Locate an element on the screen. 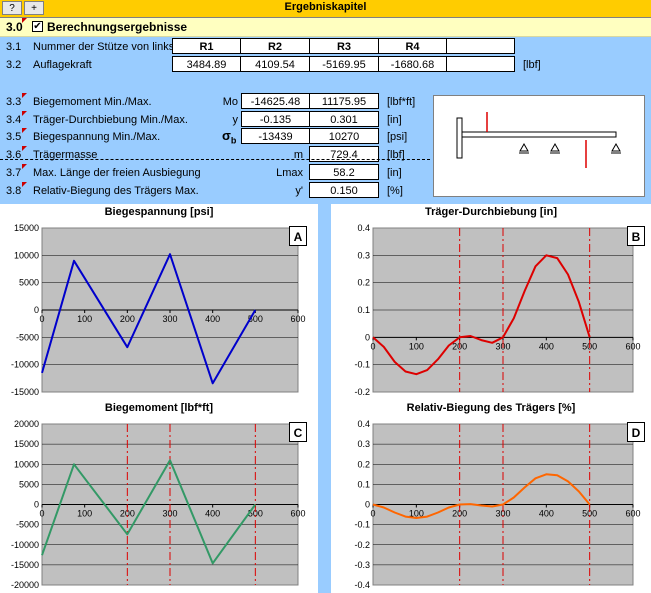 Image resolution: width=651 pixels, height=593 pixels. y-tick-label: -0.4 is located at coordinates (362, 585).